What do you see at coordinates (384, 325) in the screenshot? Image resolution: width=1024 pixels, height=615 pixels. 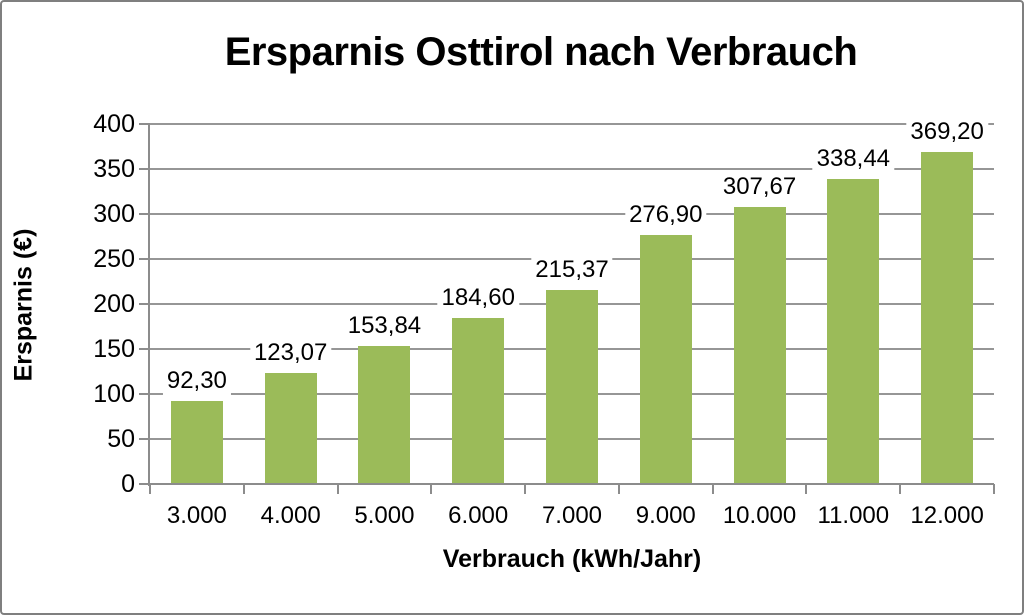 I see `bar-value-label: 153,84` at bounding box center [384, 325].